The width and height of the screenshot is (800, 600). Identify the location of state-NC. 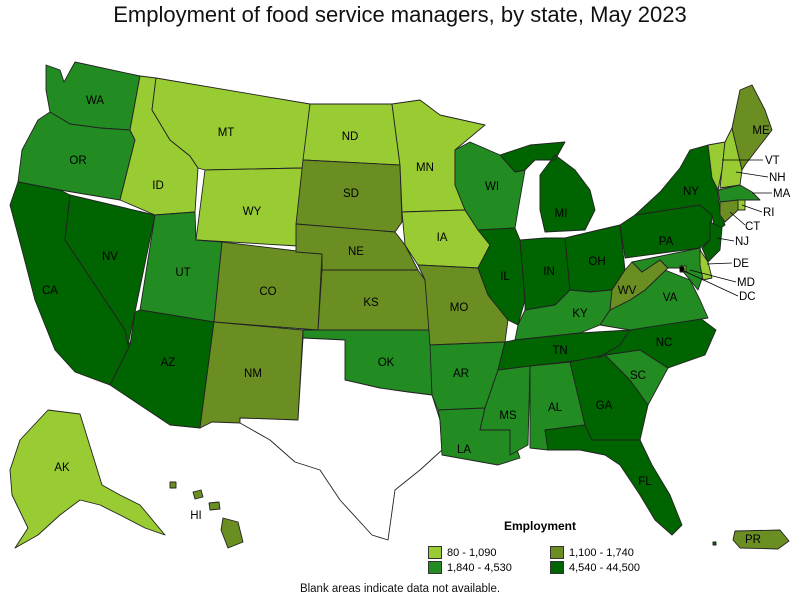
(657, 343).